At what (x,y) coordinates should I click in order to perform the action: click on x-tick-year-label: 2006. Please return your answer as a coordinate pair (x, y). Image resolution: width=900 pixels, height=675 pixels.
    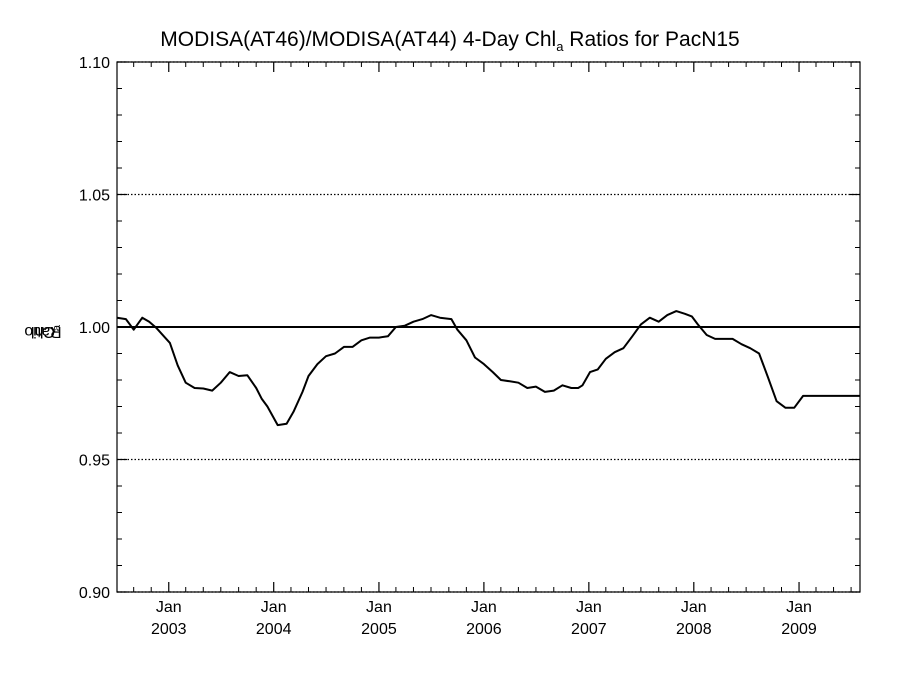
    Looking at the image, I should click on (484, 629).